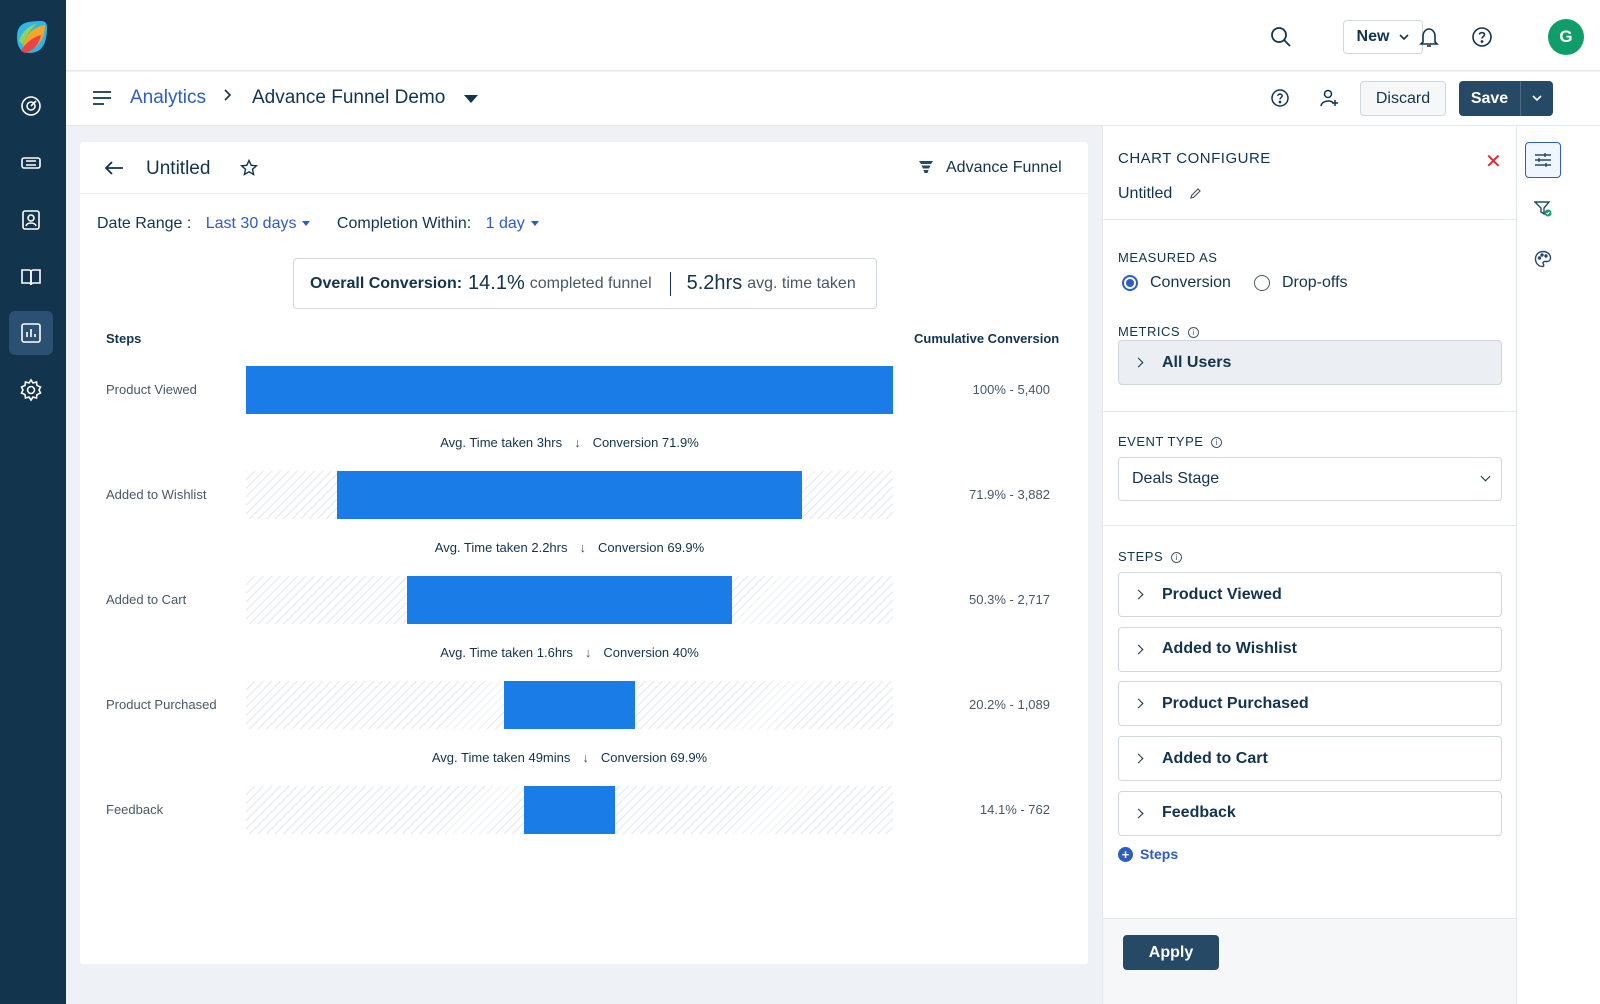 The image size is (1600, 1004). I want to click on arrow-down-icon: ↓, so click(588, 652).